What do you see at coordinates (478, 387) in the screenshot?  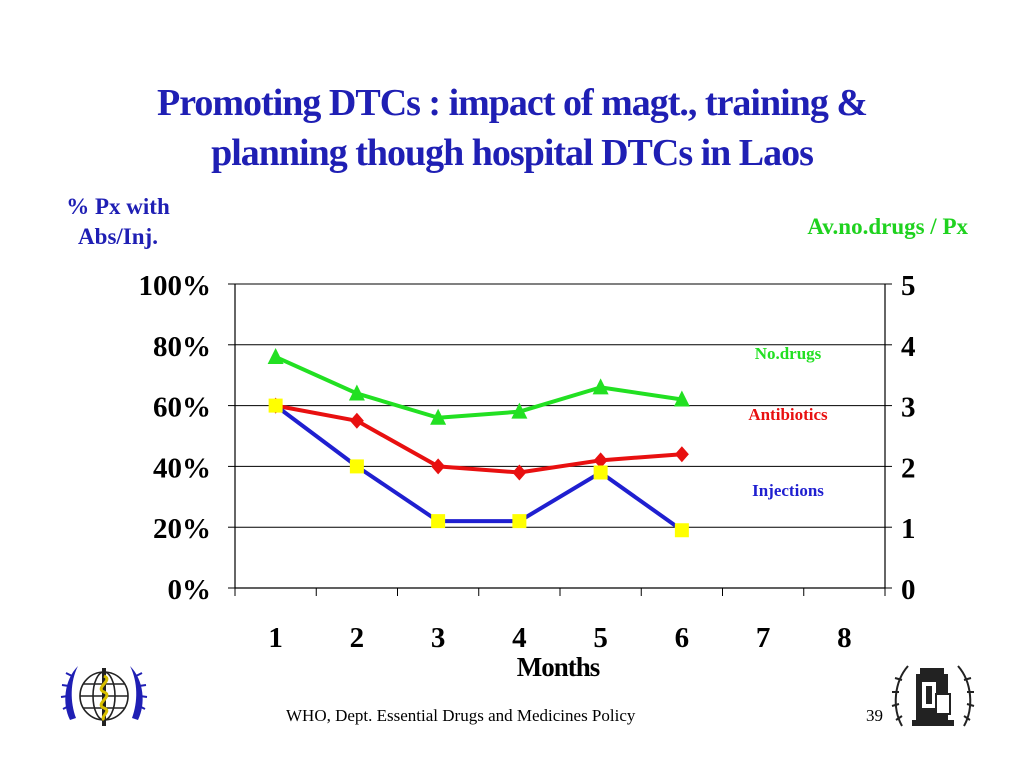 I see `no-drugs-series-line` at bounding box center [478, 387].